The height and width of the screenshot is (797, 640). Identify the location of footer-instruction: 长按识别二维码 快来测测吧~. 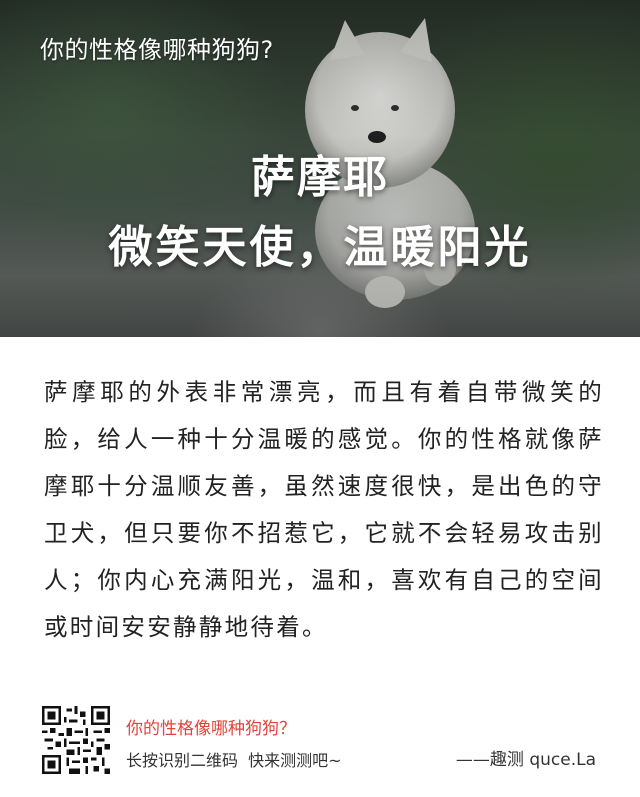
(234, 760).